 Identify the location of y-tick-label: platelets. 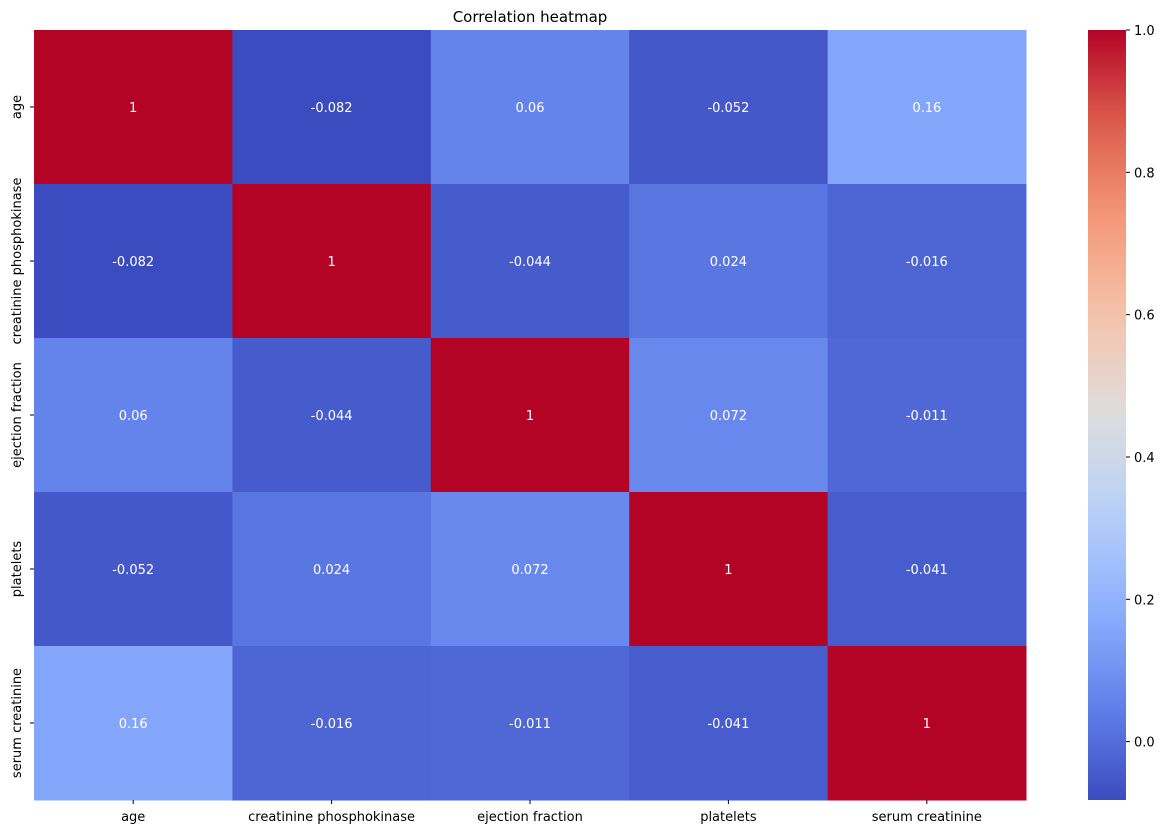
(17, 569).